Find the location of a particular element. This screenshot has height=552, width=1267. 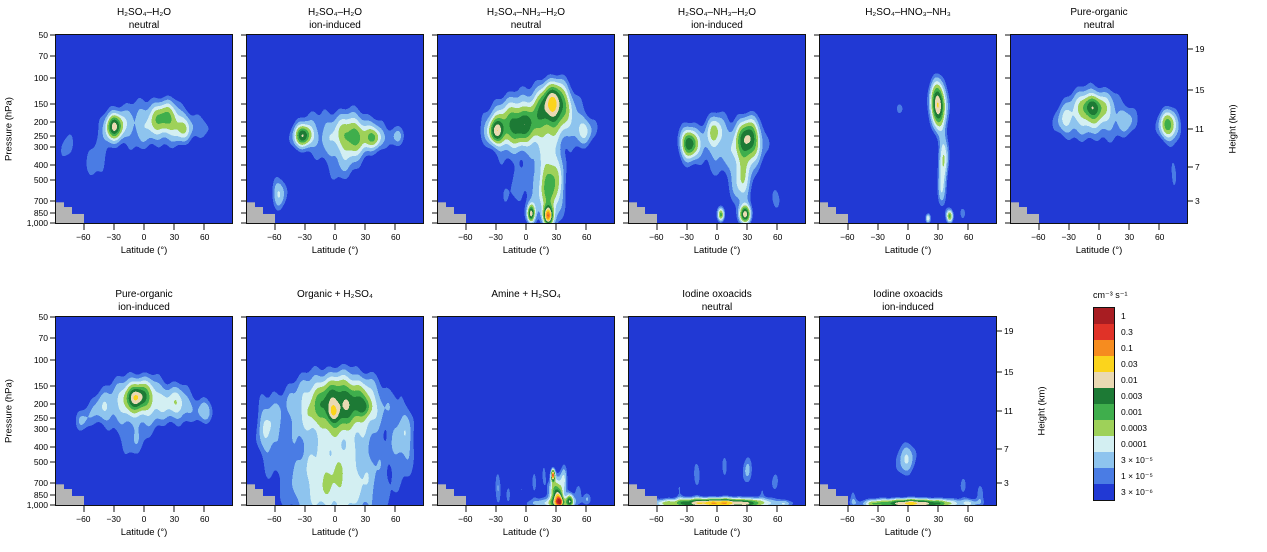

panel-title-line1: Organic + H₂SO₄ is located at coordinates (335, 294).